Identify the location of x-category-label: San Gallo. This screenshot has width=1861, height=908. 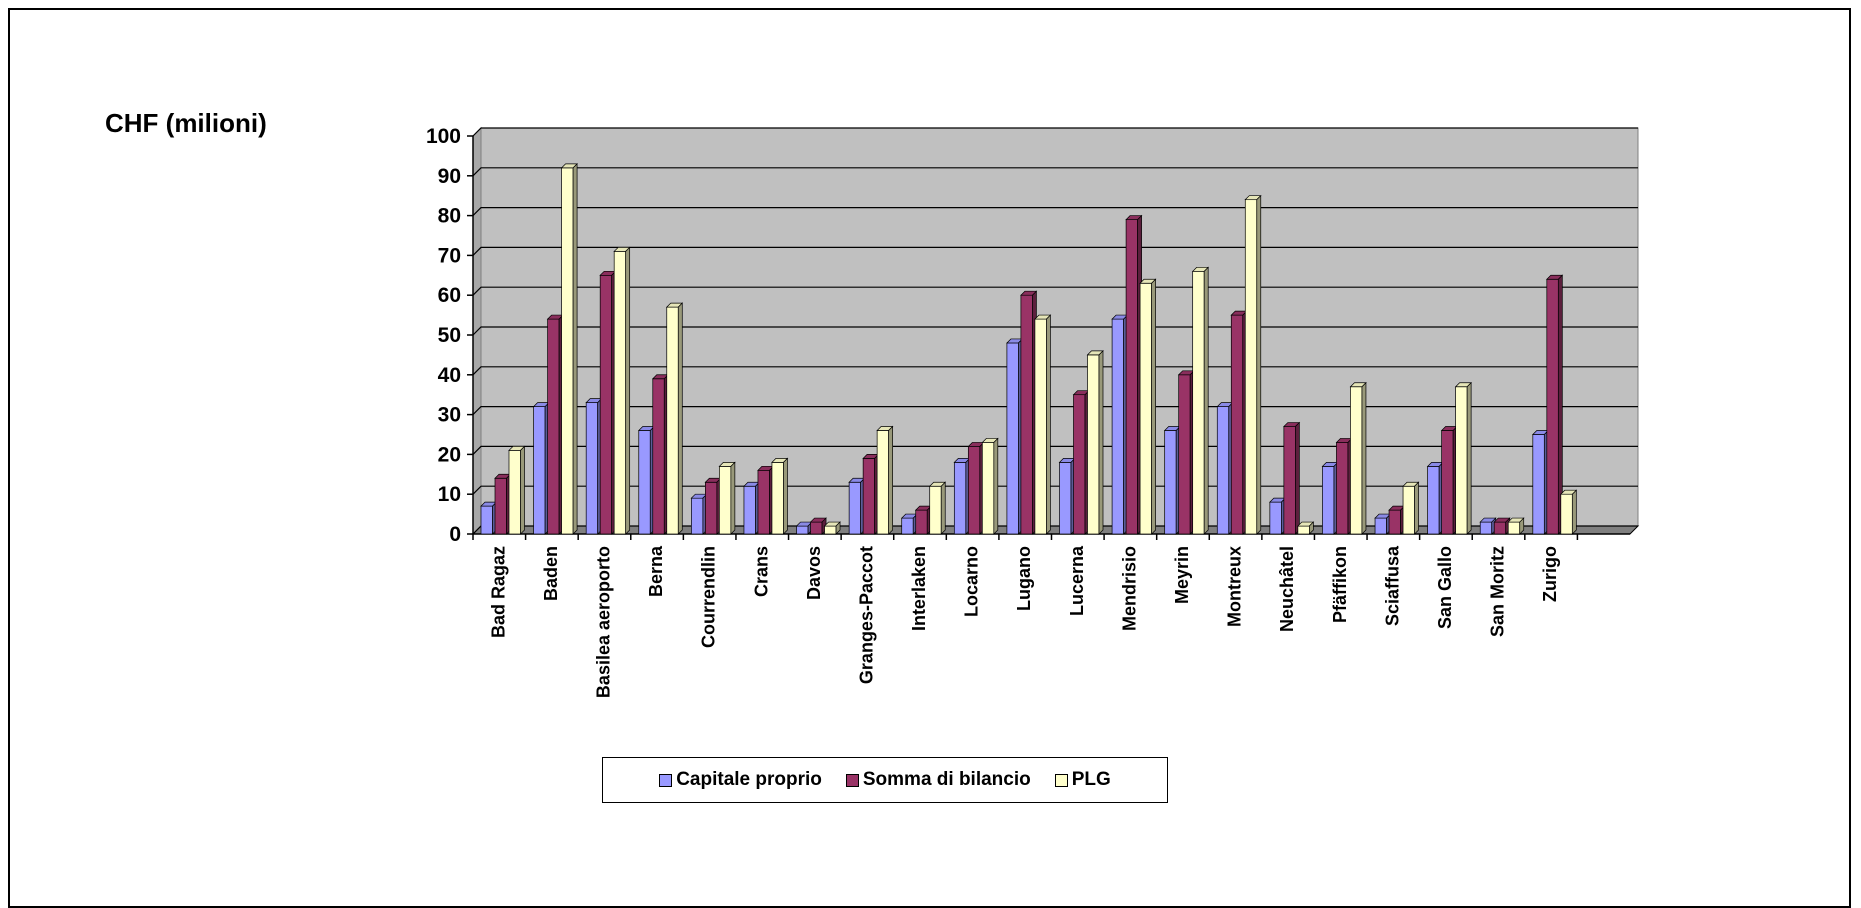
(1445, 587).